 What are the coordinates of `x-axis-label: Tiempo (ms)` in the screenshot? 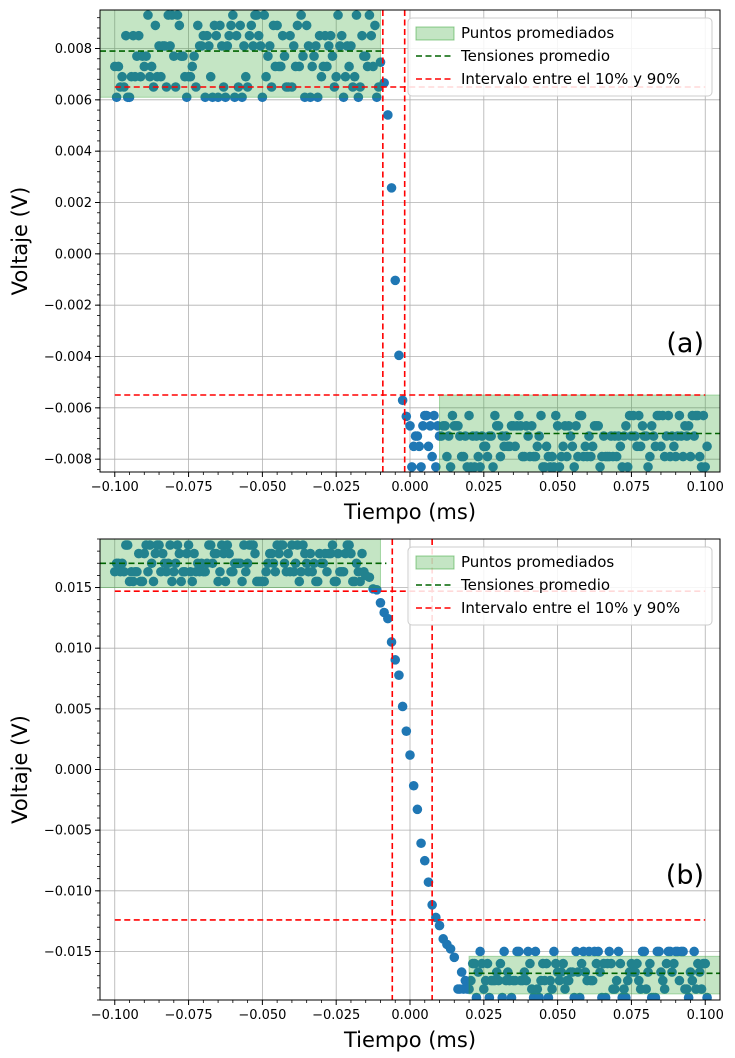 It's located at (409, 1040).